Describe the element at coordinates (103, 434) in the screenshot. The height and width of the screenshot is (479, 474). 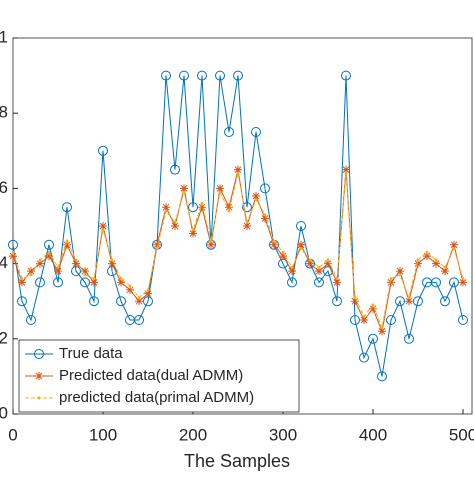
I see `x-tick-label: 100` at that location.